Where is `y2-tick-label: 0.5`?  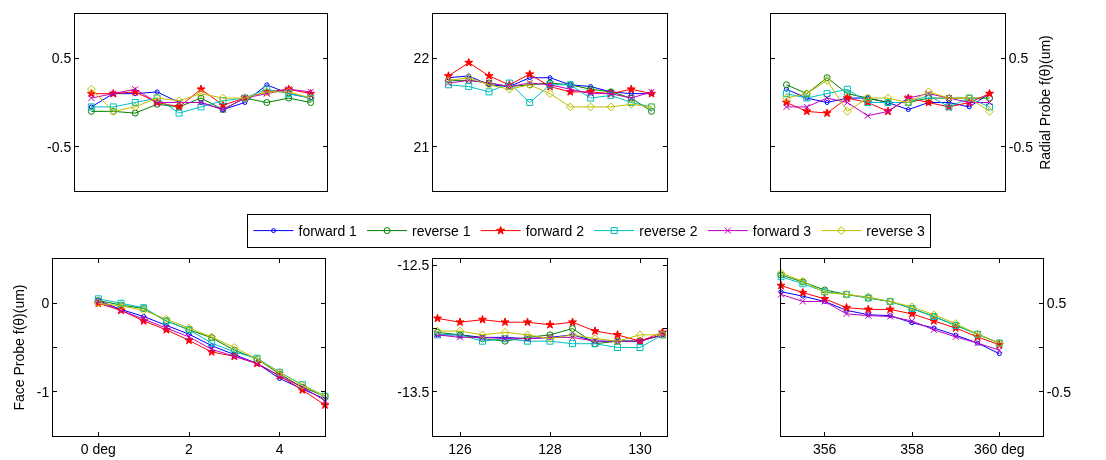
y2-tick-label: 0.5 is located at coordinates (1056, 303).